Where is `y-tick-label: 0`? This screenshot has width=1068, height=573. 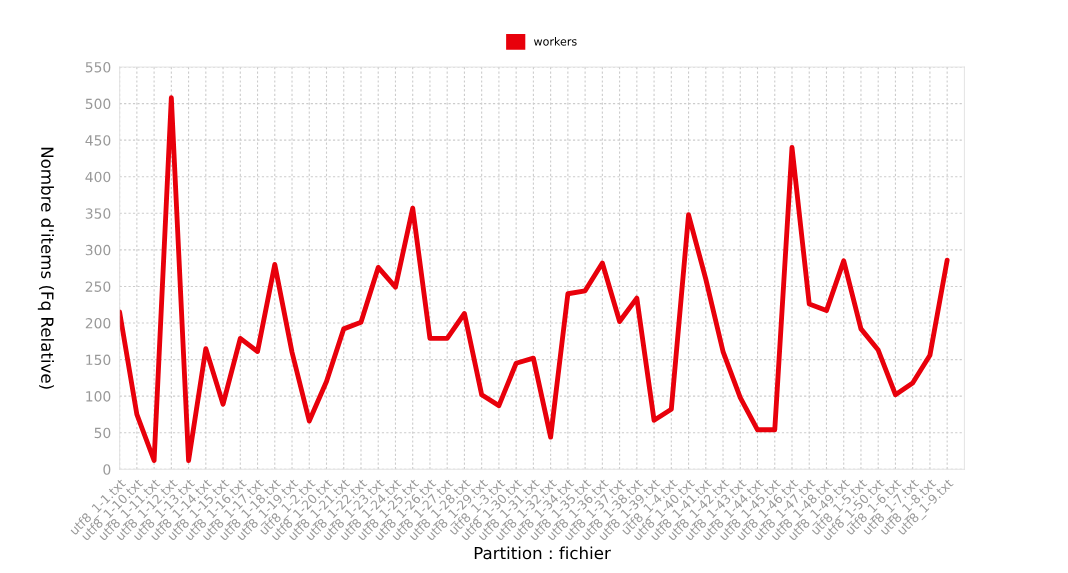 y-tick-label: 0 is located at coordinates (107, 469).